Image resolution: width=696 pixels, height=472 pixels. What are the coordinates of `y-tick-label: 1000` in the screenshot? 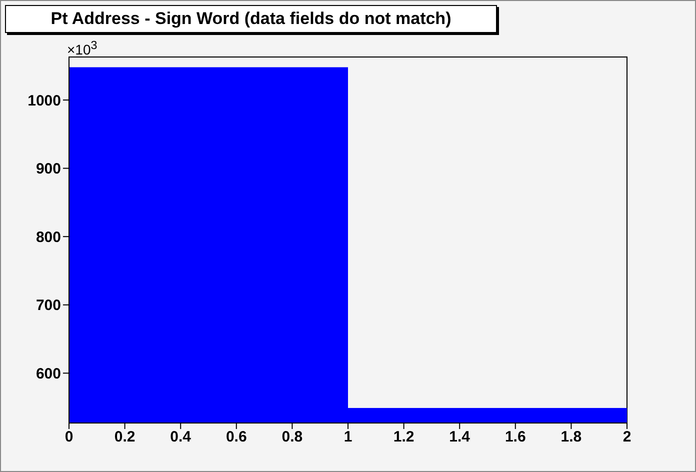 It's located at (44, 101).